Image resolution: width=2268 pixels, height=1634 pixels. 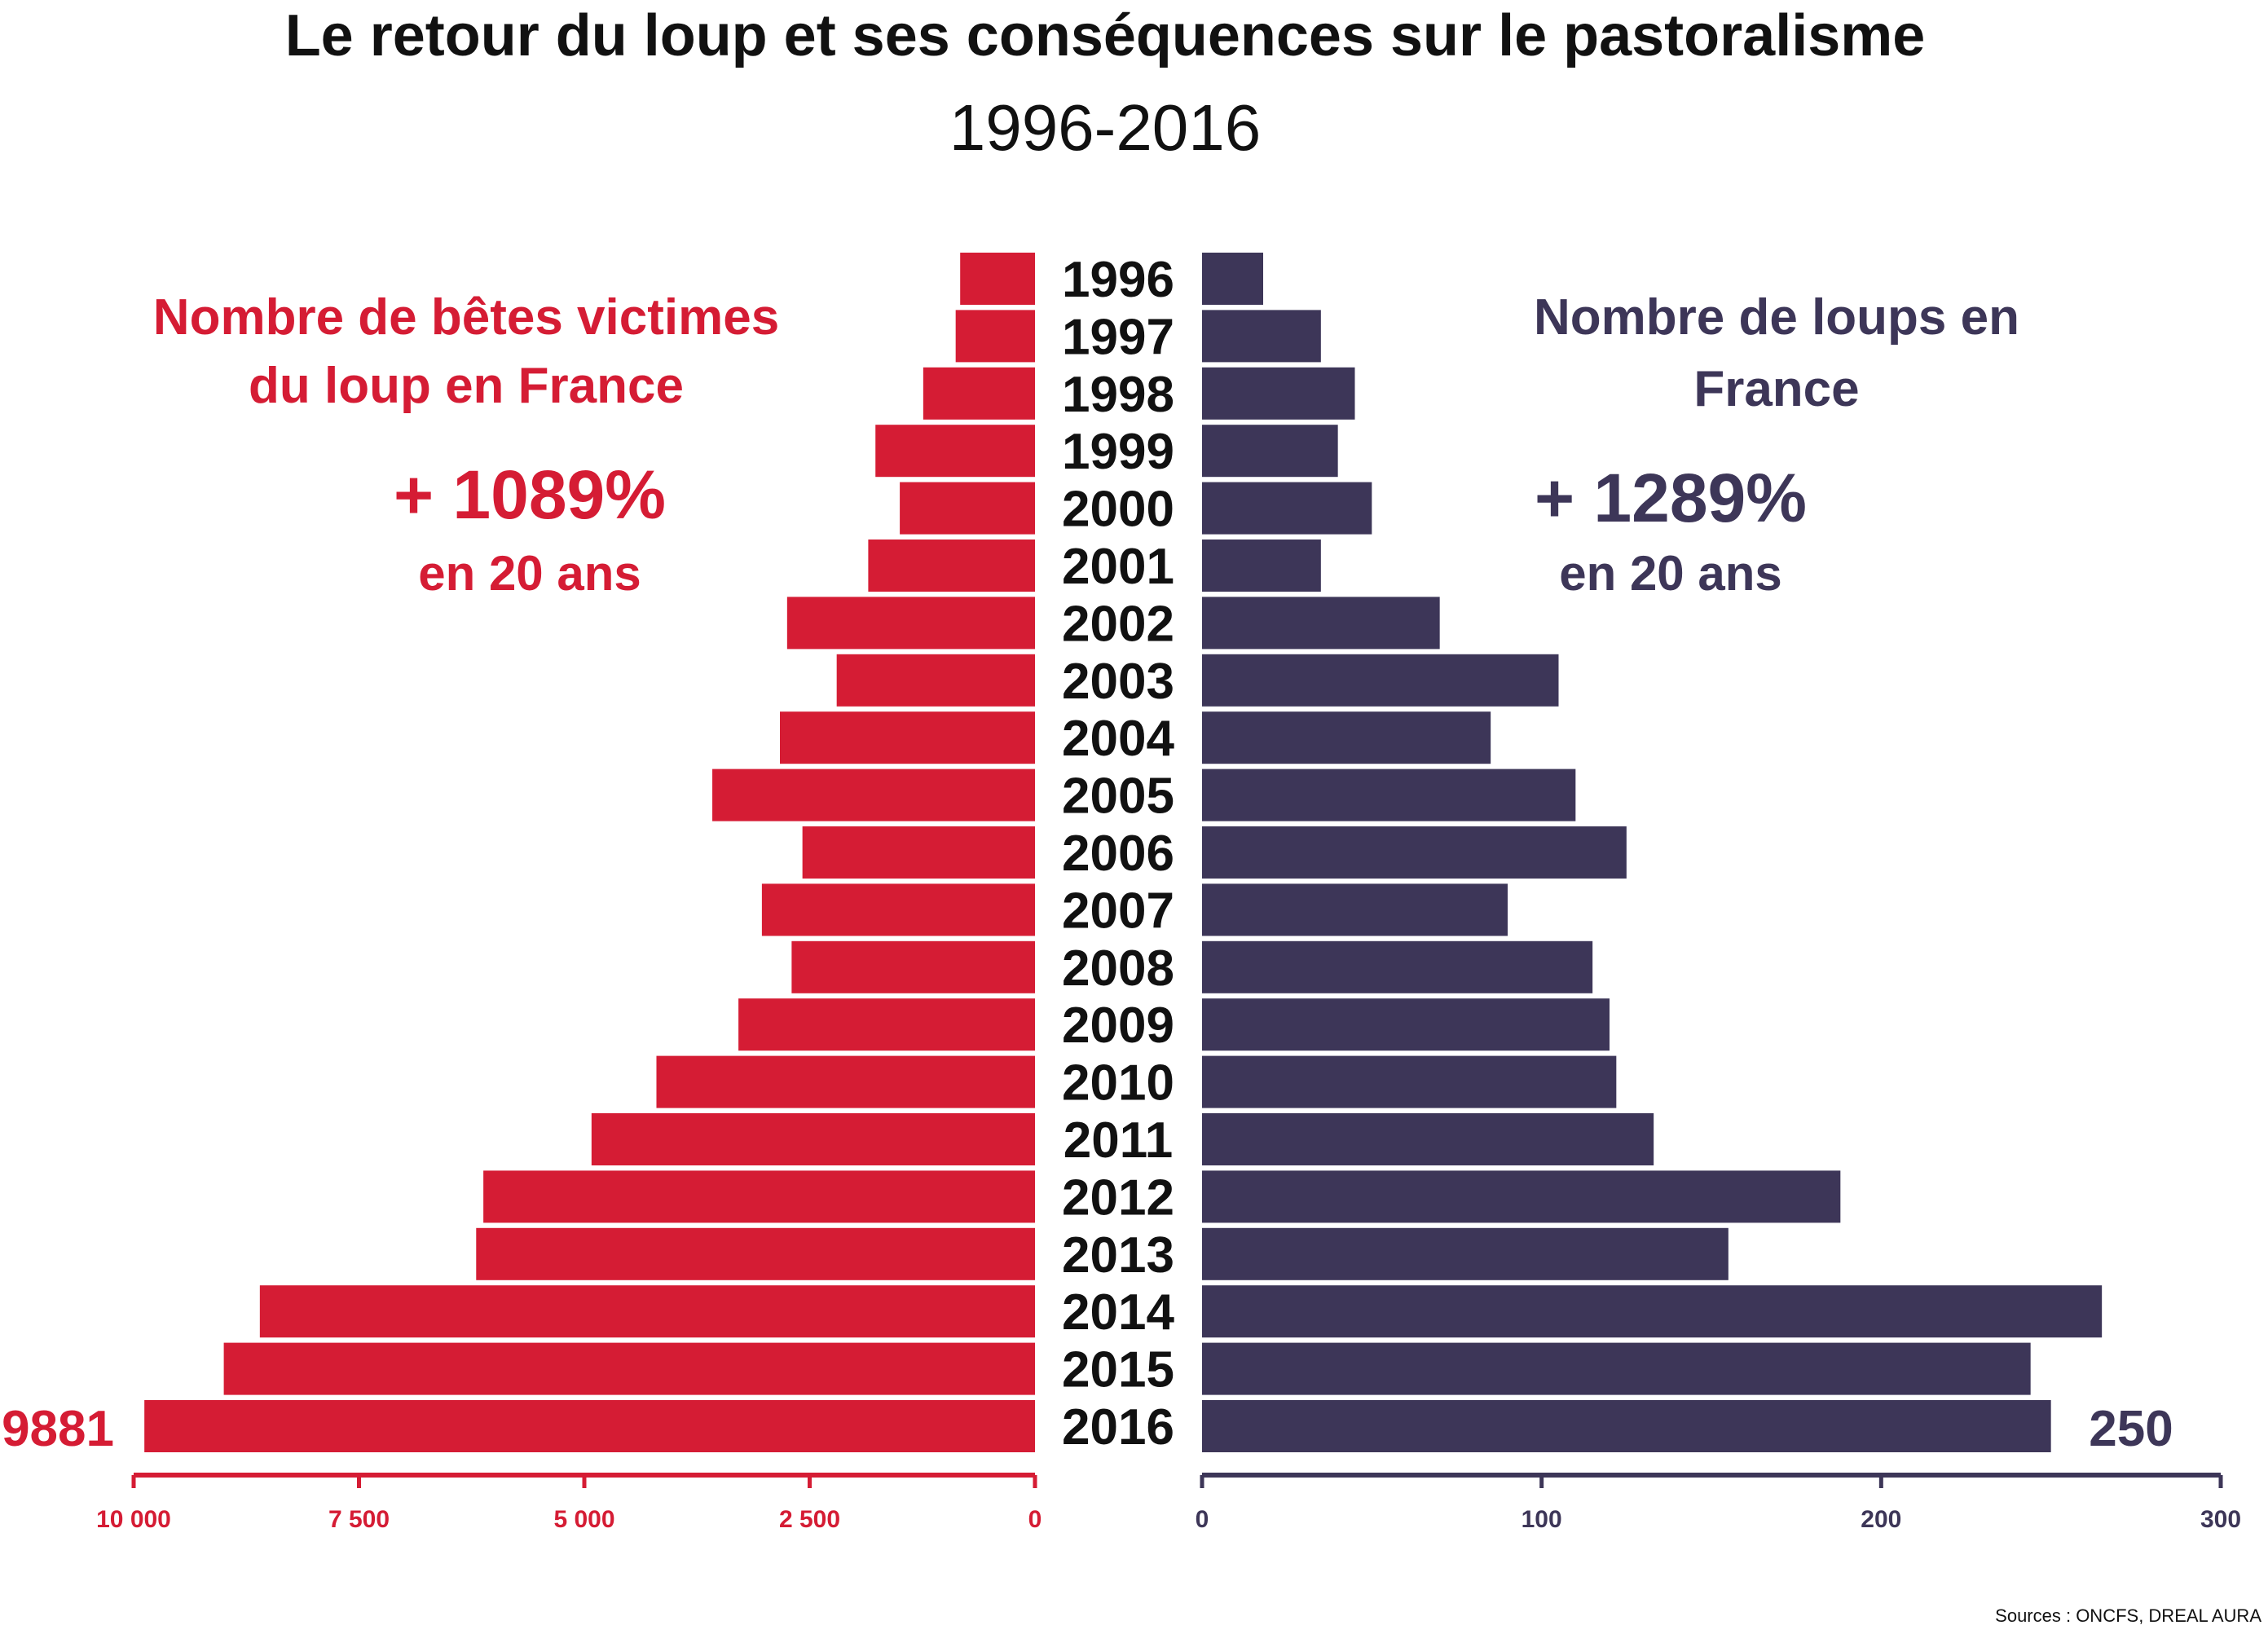 I want to click on left-bar-2015, so click(x=630, y=1368).